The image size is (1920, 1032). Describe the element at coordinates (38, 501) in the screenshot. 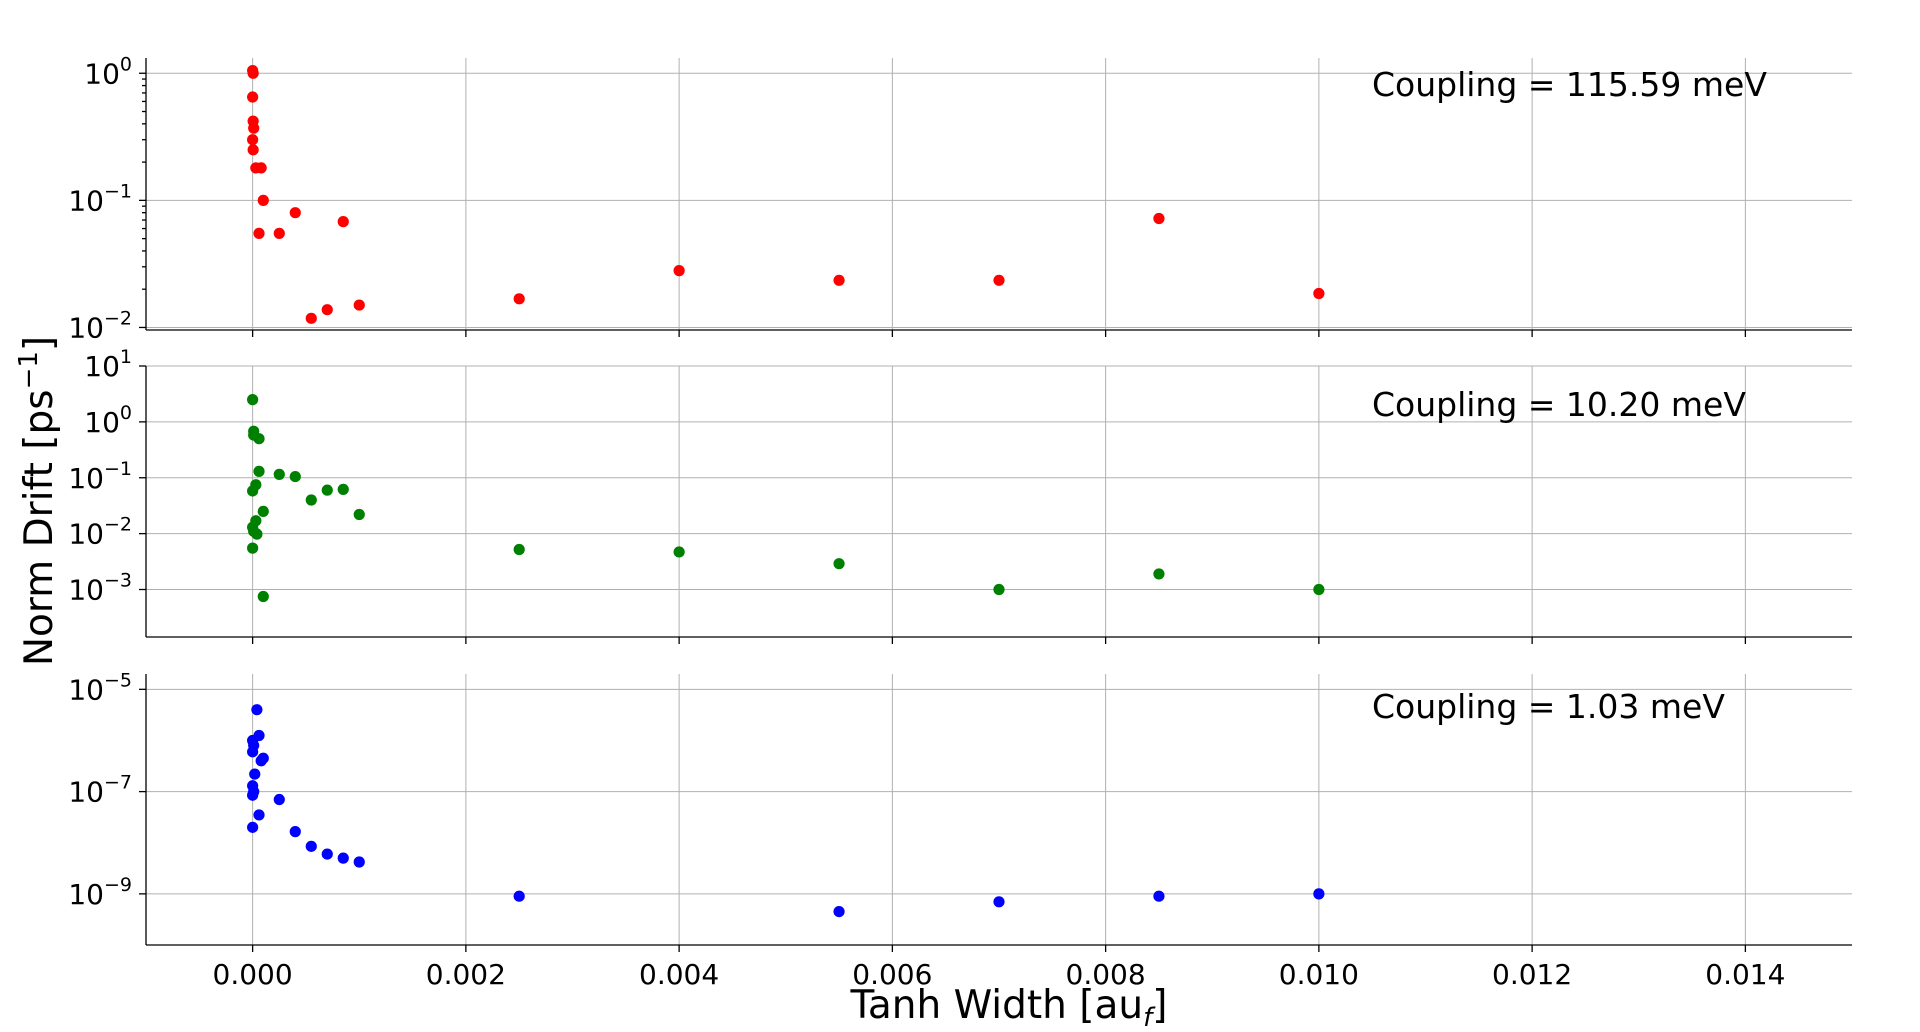

I see `y-axis-label: Norm Drift [ps−1]` at that location.